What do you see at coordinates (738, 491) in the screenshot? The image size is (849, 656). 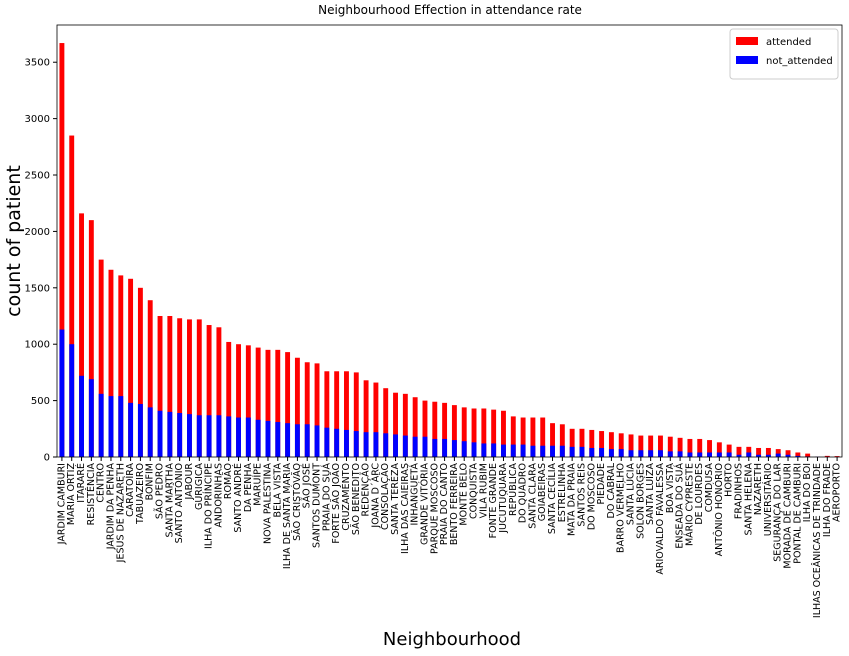 I see `x-tick-label: FRADINHOS` at bounding box center [738, 491].